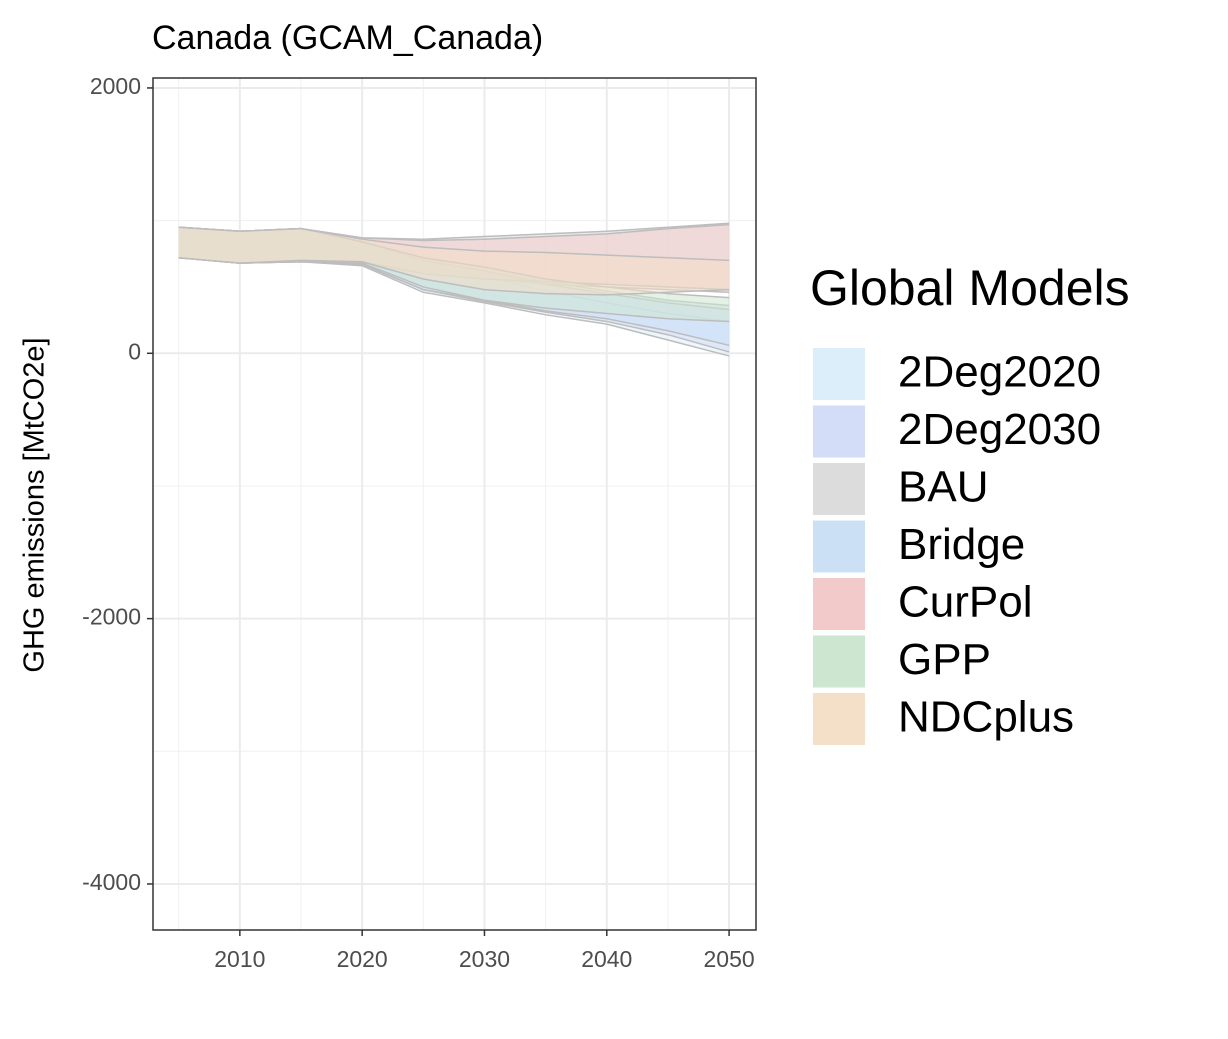 This screenshot has width=1228, height=1039. I want to click on y-tick-label: 0, so click(134, 351).